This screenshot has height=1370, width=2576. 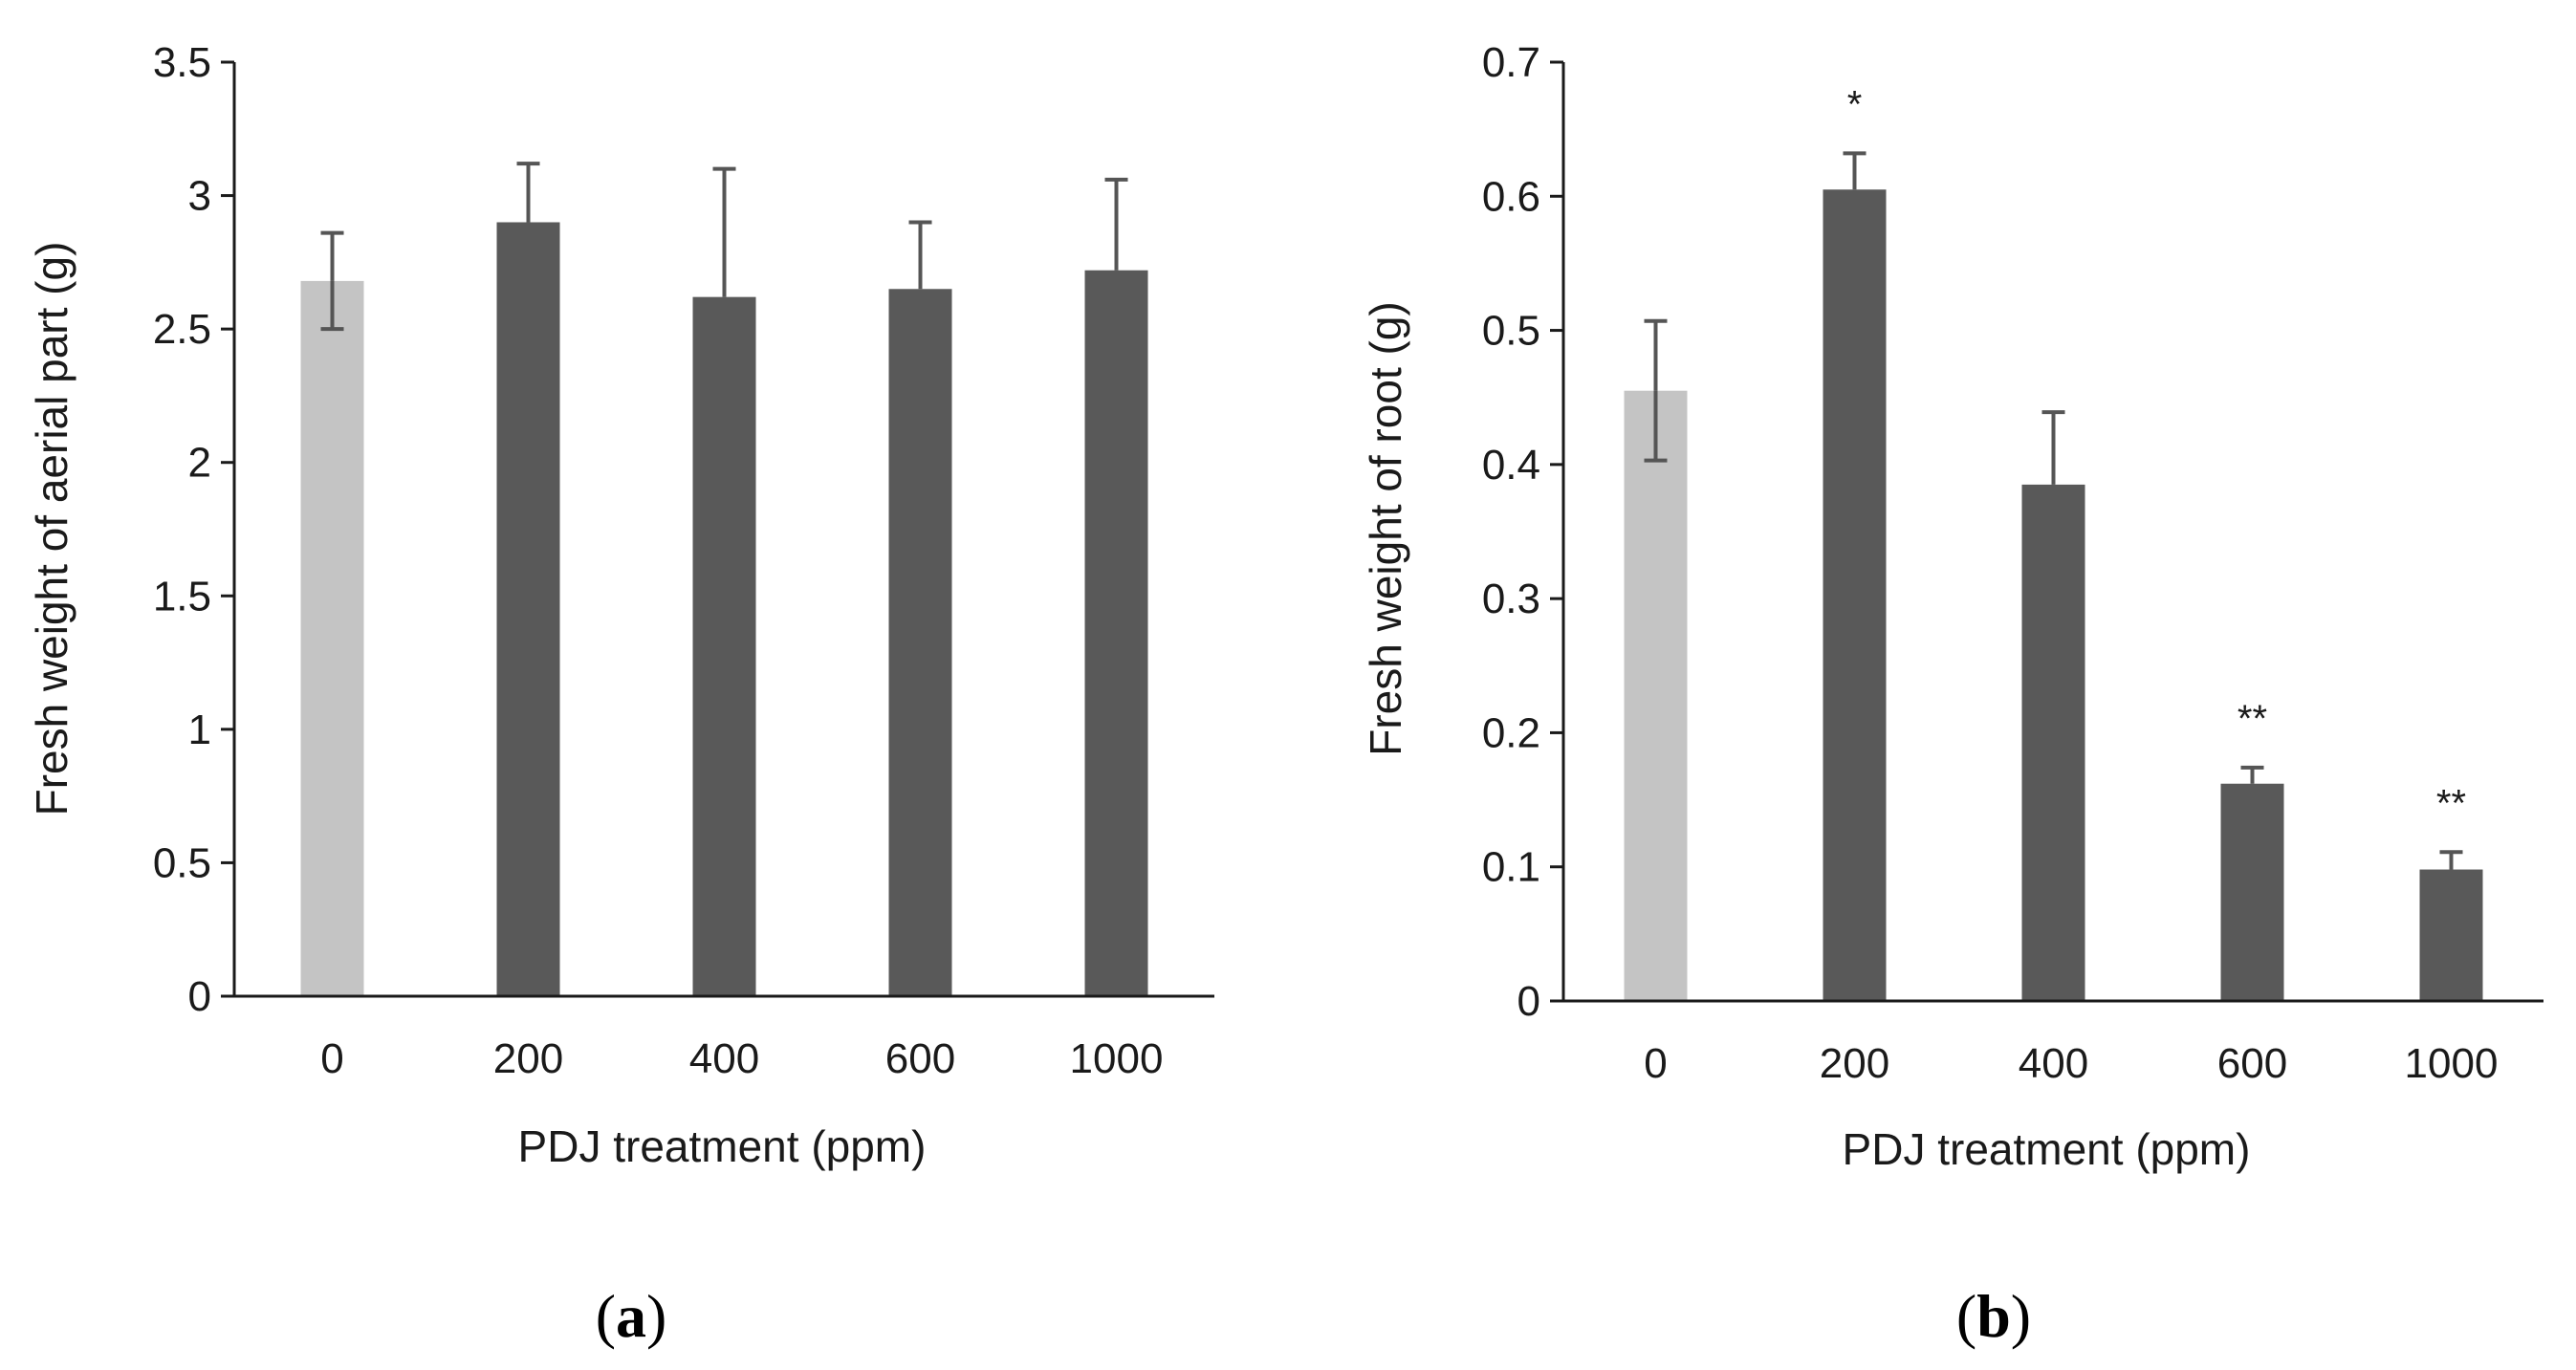 I want to click on y-tick-label: 2.5, so click(x=182, y=329).